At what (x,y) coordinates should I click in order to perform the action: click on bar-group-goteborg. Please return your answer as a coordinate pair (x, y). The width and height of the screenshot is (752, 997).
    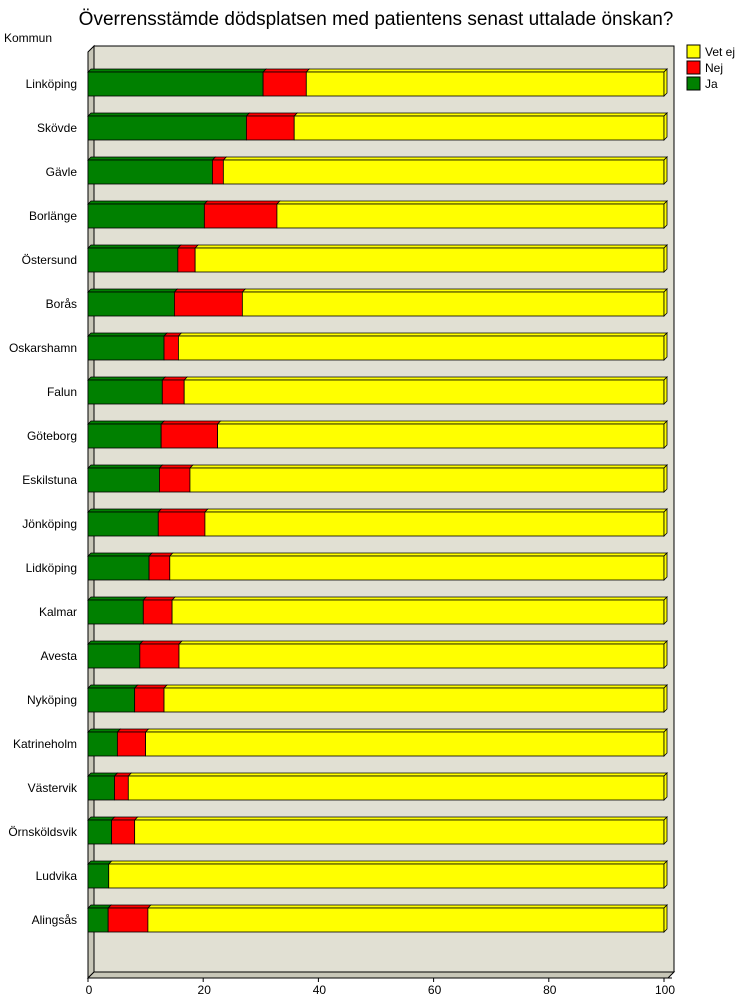
    Looking at the image, I should click on (377, 434).